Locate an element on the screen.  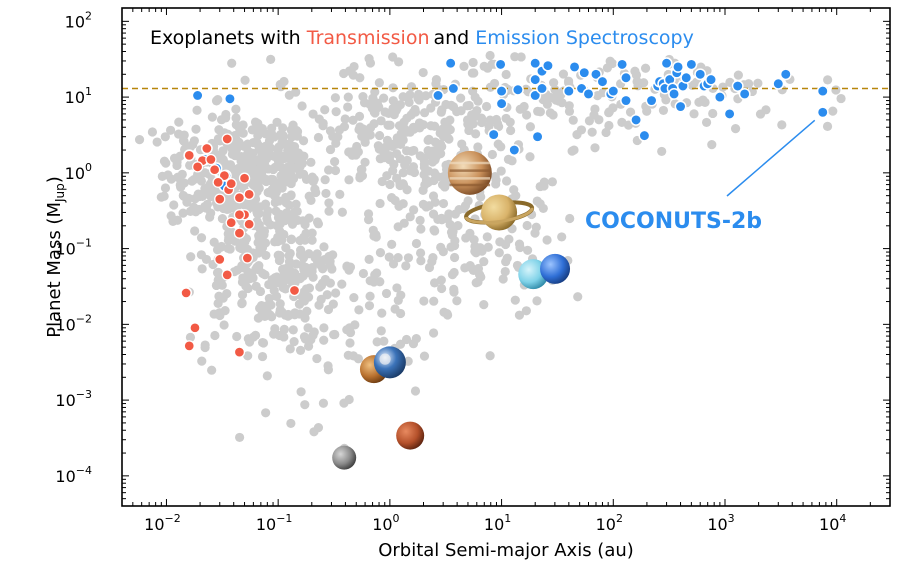
x-tick-label: 10⁰ is located at coordinates (385, 523).